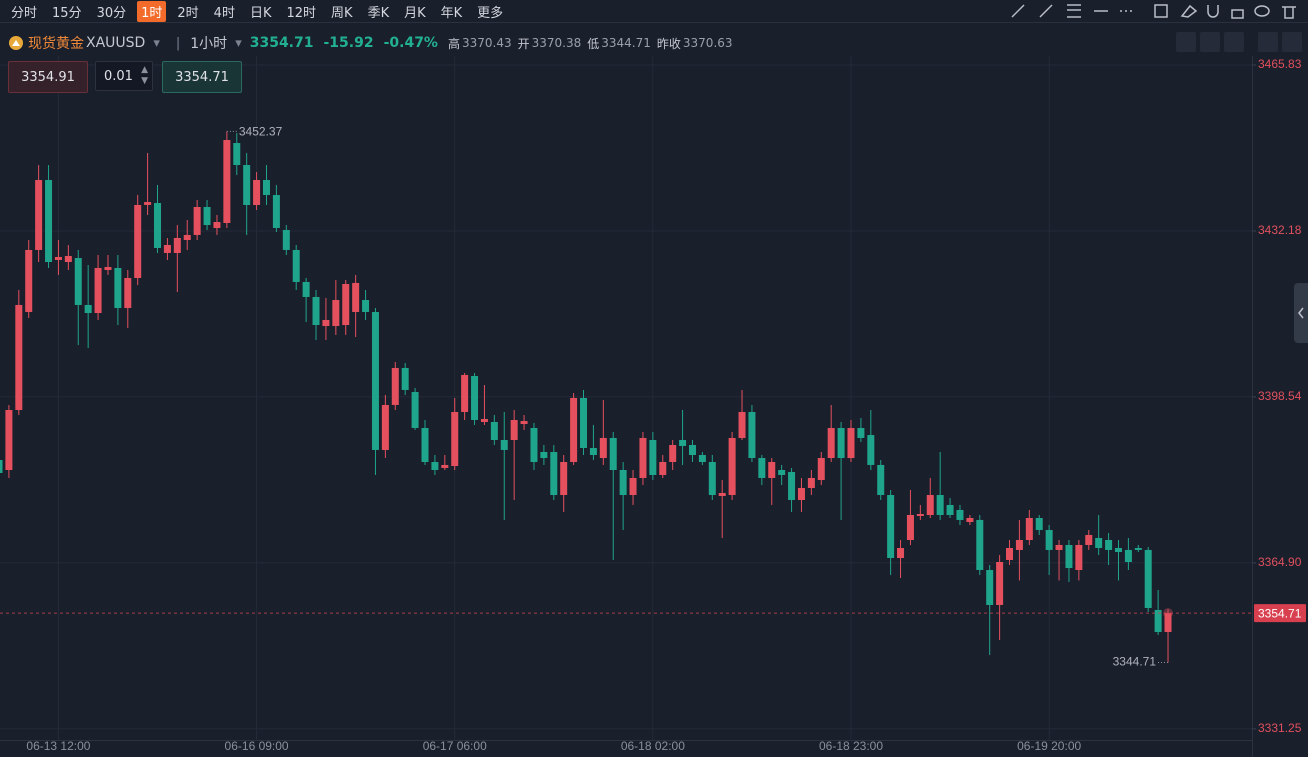 The height and width of the screenshot is (757, 1308). I want to click on x-tick-label: 06-18 23:00, so click(851, 746).